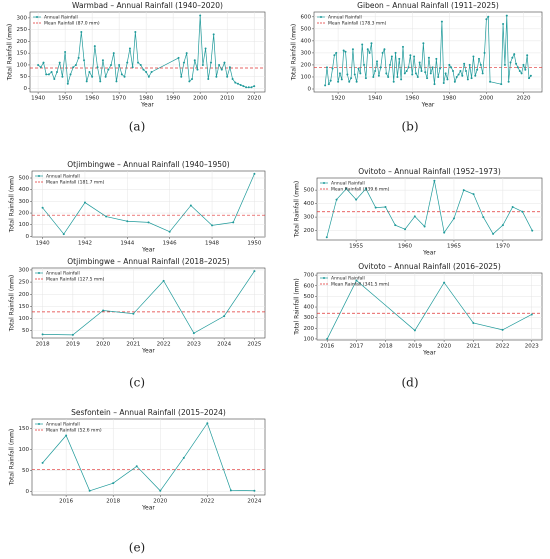 The width and height of the screenshot is (550, 559). I want to click on caption: (b), so click(409, 127).